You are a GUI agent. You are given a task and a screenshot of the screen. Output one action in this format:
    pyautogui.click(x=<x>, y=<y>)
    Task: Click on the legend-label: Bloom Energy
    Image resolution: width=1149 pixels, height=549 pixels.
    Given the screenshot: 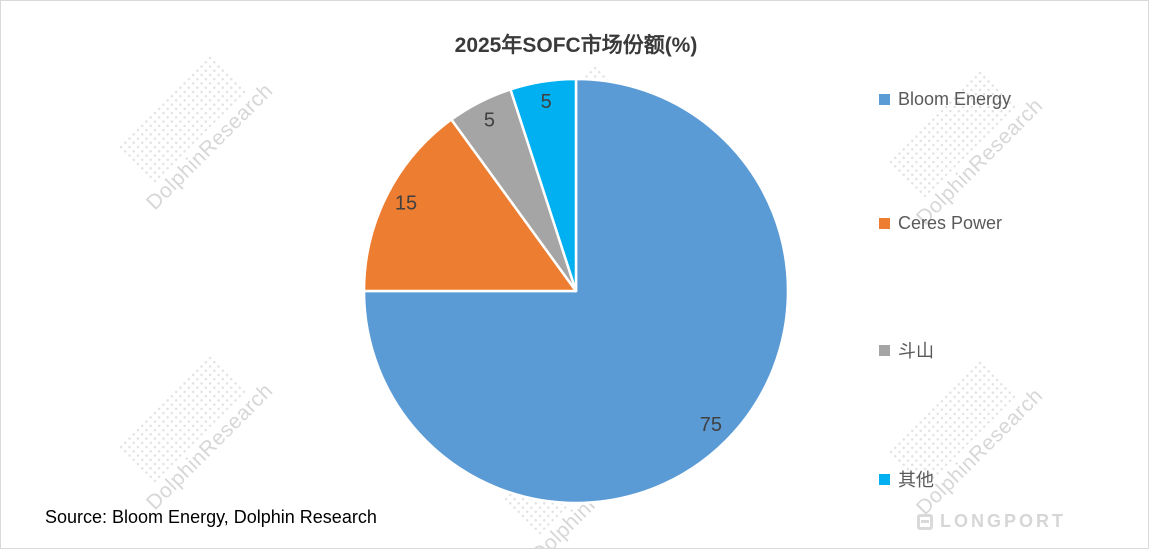 What is the action you would take?
    pyautogui.click(x=955, y=99)
    